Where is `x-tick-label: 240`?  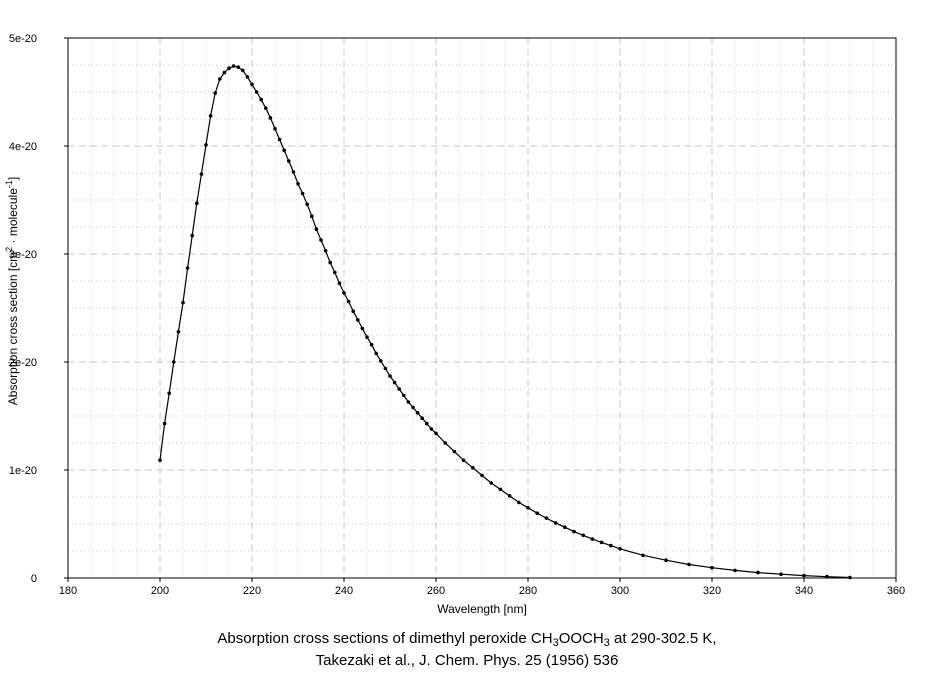
x-tick-label: 240 is located at coordinates (344, 591).